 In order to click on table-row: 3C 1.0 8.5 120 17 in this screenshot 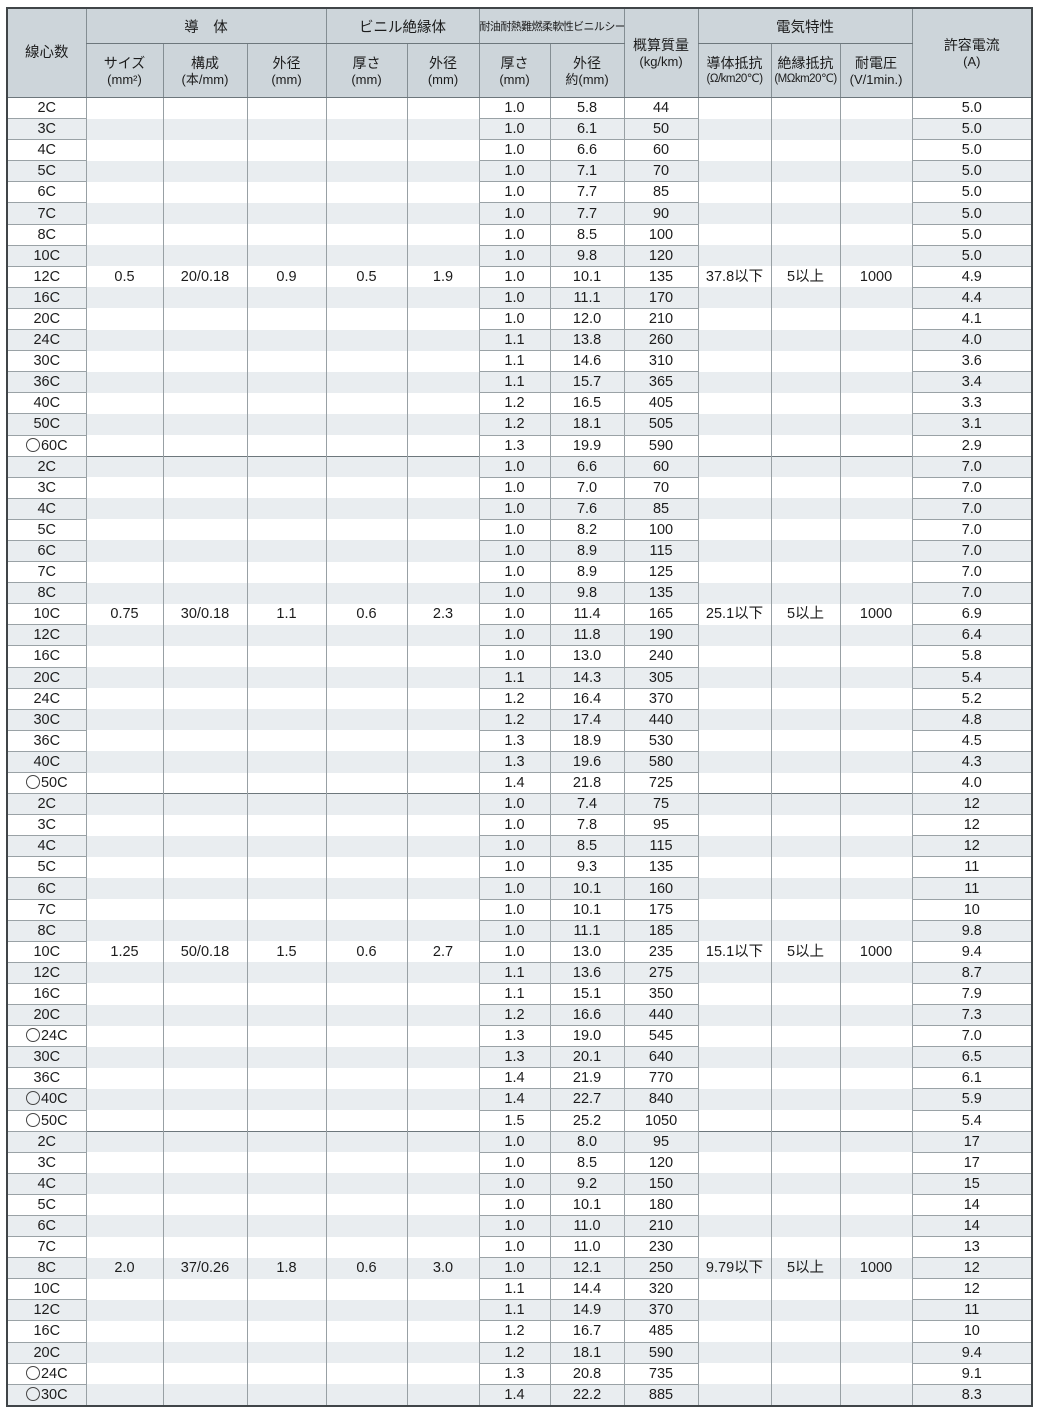, I will do `click(519, 1163)`.